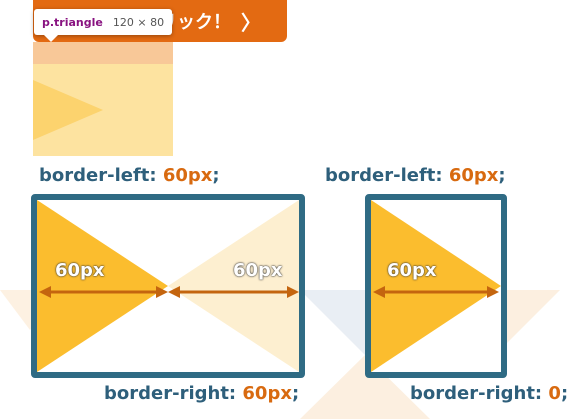 This screenshot has height=419, width=580. What do you see at coordinates (138, 22) in the screenshot?
I see `inspect-dimensions: 120 × 80` at bounding box center [138, 22].